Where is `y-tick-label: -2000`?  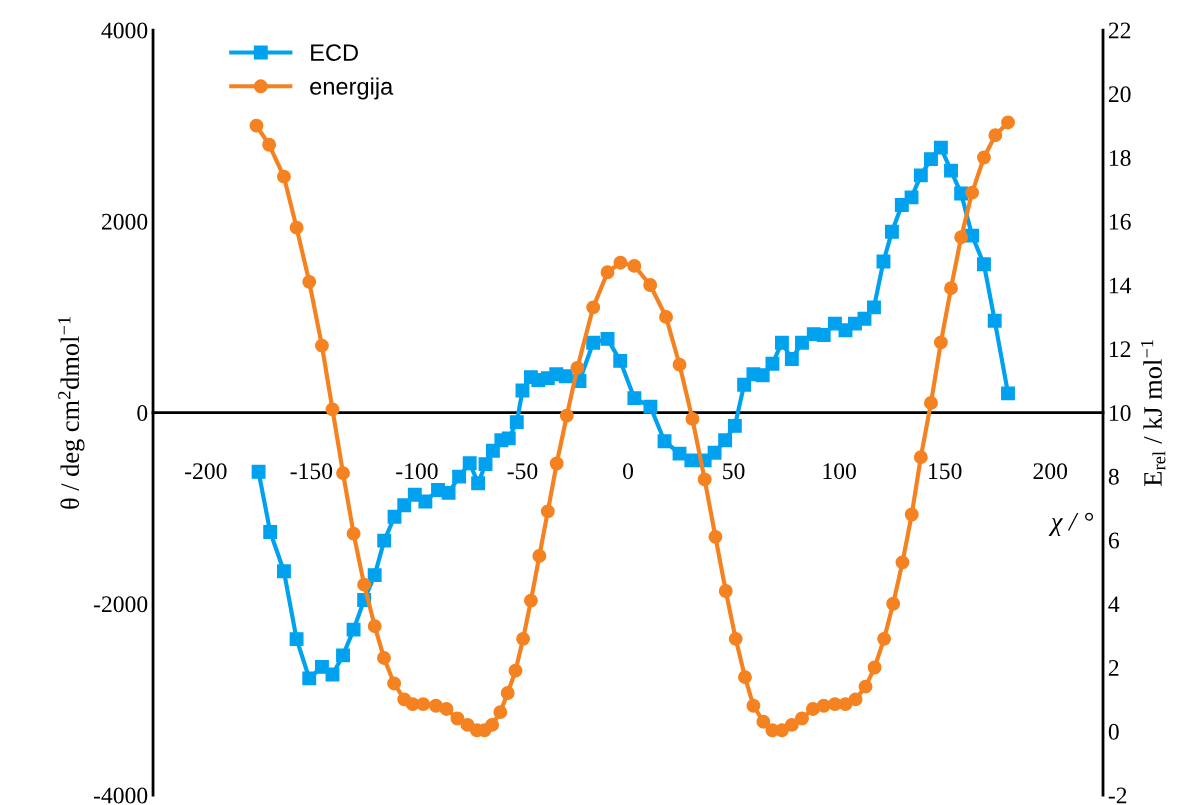
y-tick-label: -2000 is located at coordinates (120, 604).